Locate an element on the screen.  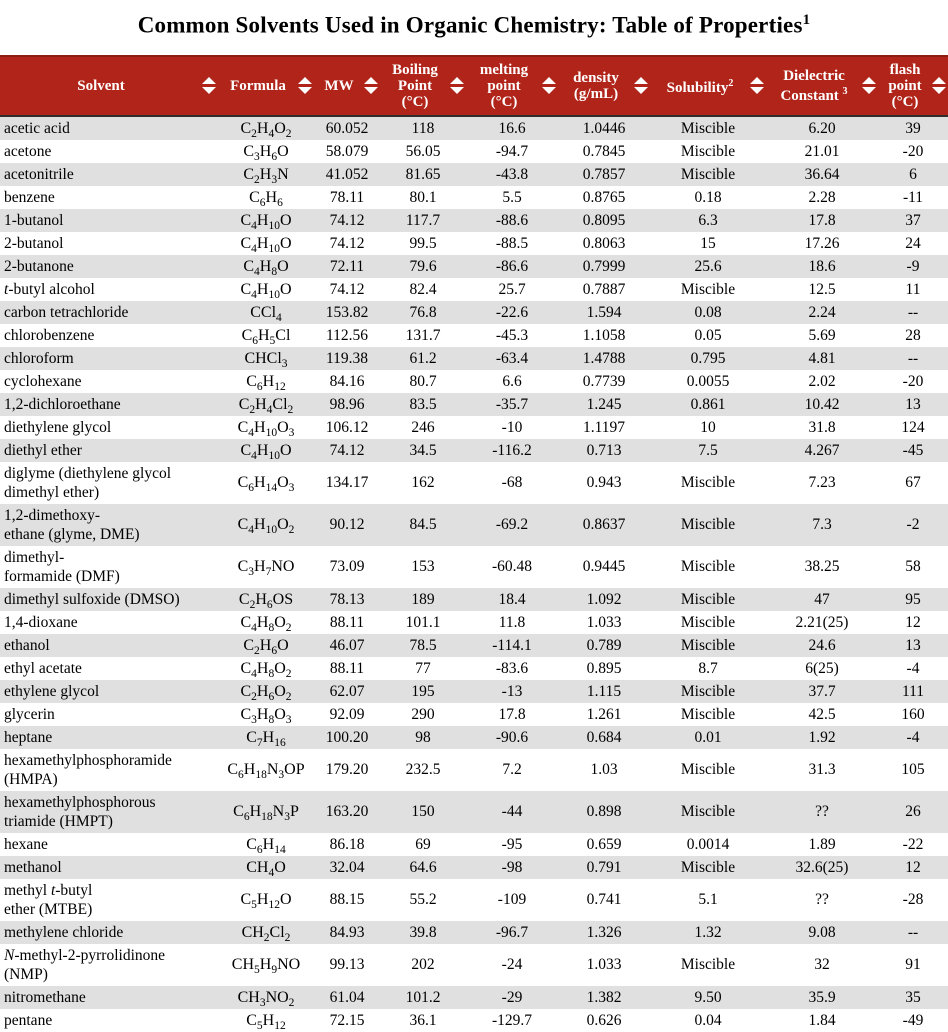
cell-mw: 58.079 is located at coordinates (347, 151).